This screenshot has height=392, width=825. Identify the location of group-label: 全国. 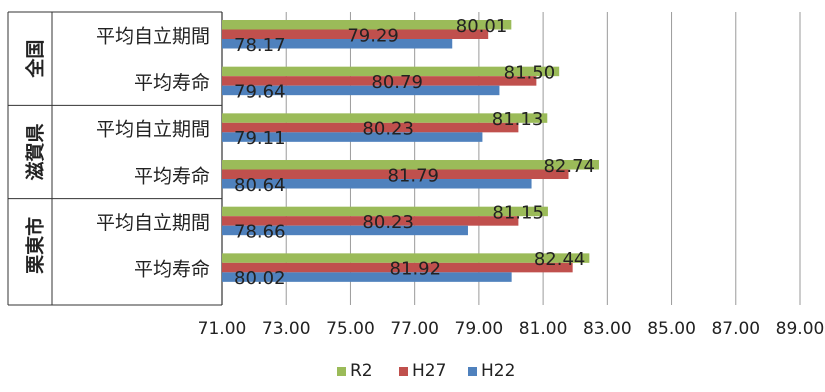
(35, 59).